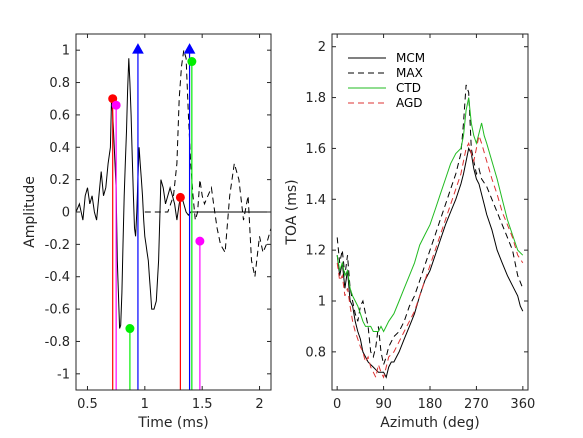  Describe the element at coordinates (430, 404) in the screenshot. I see `right-xtick-label: 180` at that location.